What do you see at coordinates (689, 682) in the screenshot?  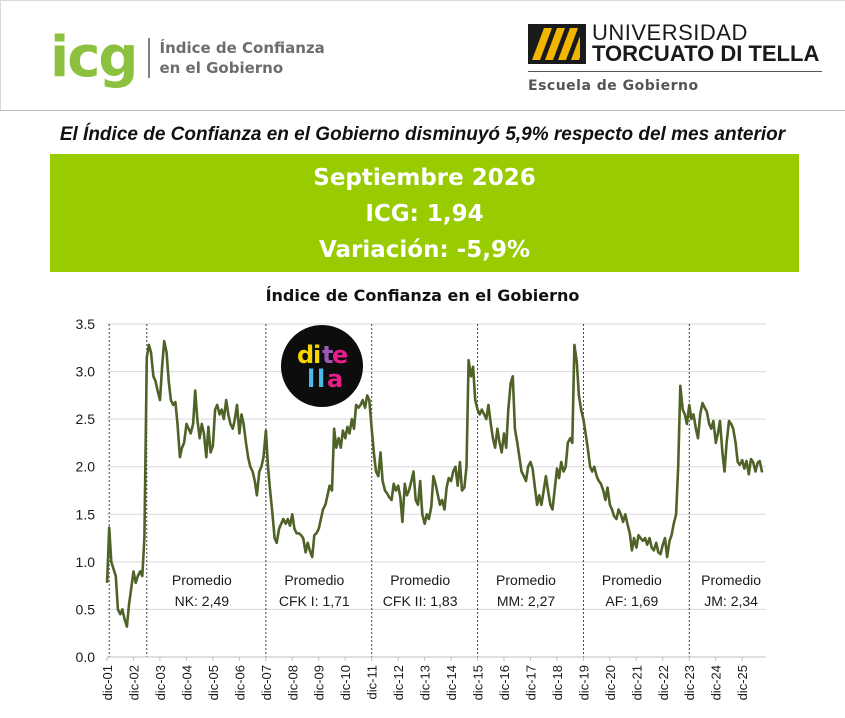 I see `x-tick-label: dic-23` at bounding box center [689, 682].